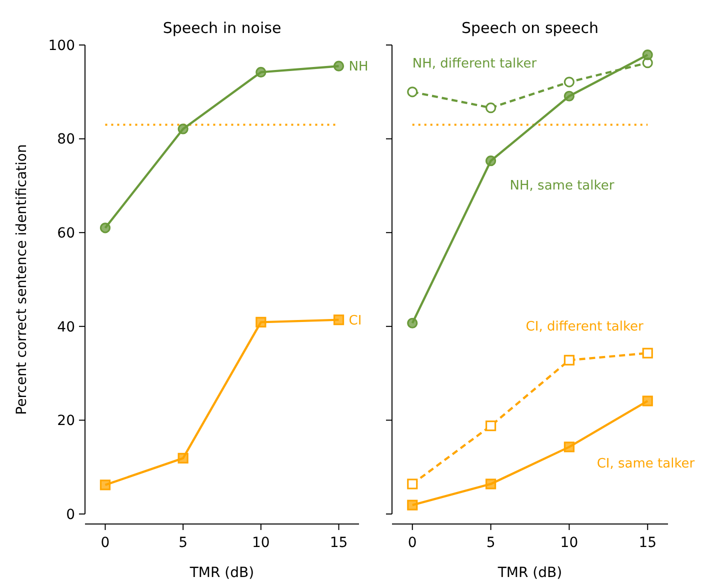 The height and width of the screenshot is (583, 704). Describe the element at coordinates (355, 320) in the screenshot. I see `series-label: CI` at that location.